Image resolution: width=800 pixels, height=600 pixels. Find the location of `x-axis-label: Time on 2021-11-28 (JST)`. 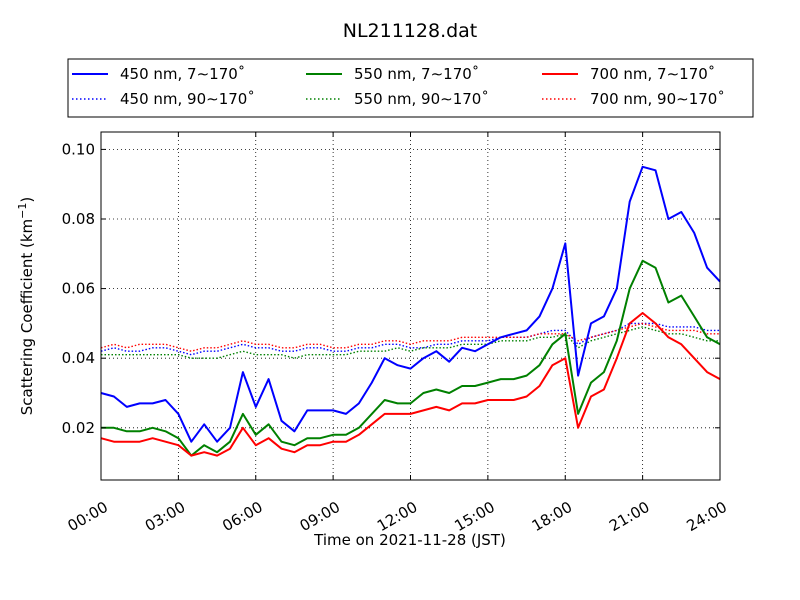

x-axis-label: Time on 2021-11-28 (JST) is located at coordinates (409, 540).